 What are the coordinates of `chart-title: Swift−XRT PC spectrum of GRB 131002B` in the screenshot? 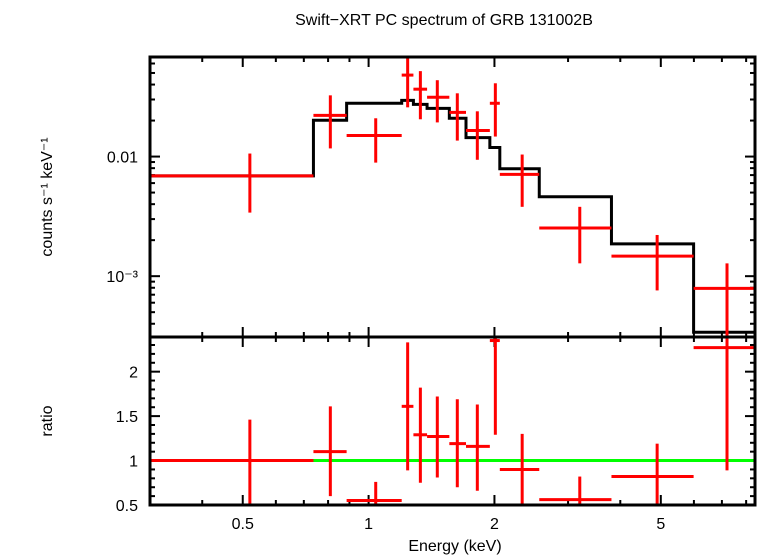 It's located at (444, 20).